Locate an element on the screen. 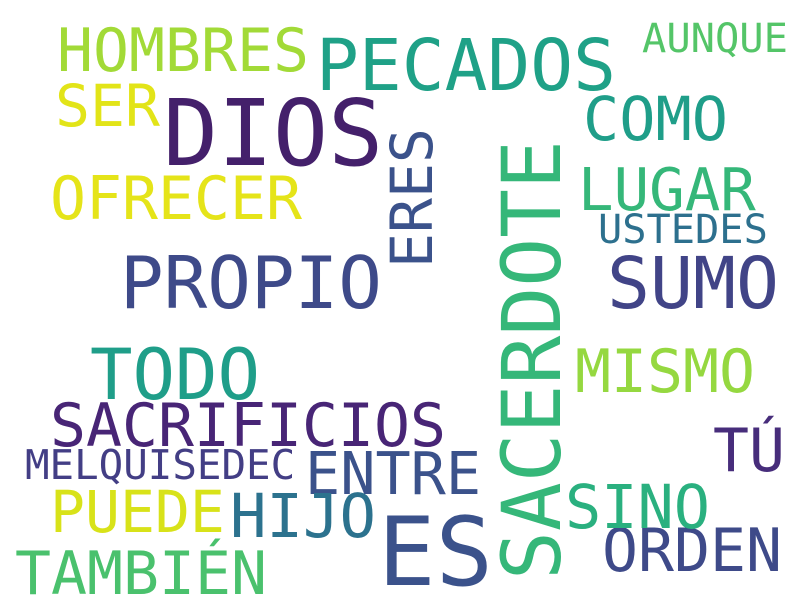 The image size is (800, 600). word-8: HOMBRES is located at coordinates (183, 51).